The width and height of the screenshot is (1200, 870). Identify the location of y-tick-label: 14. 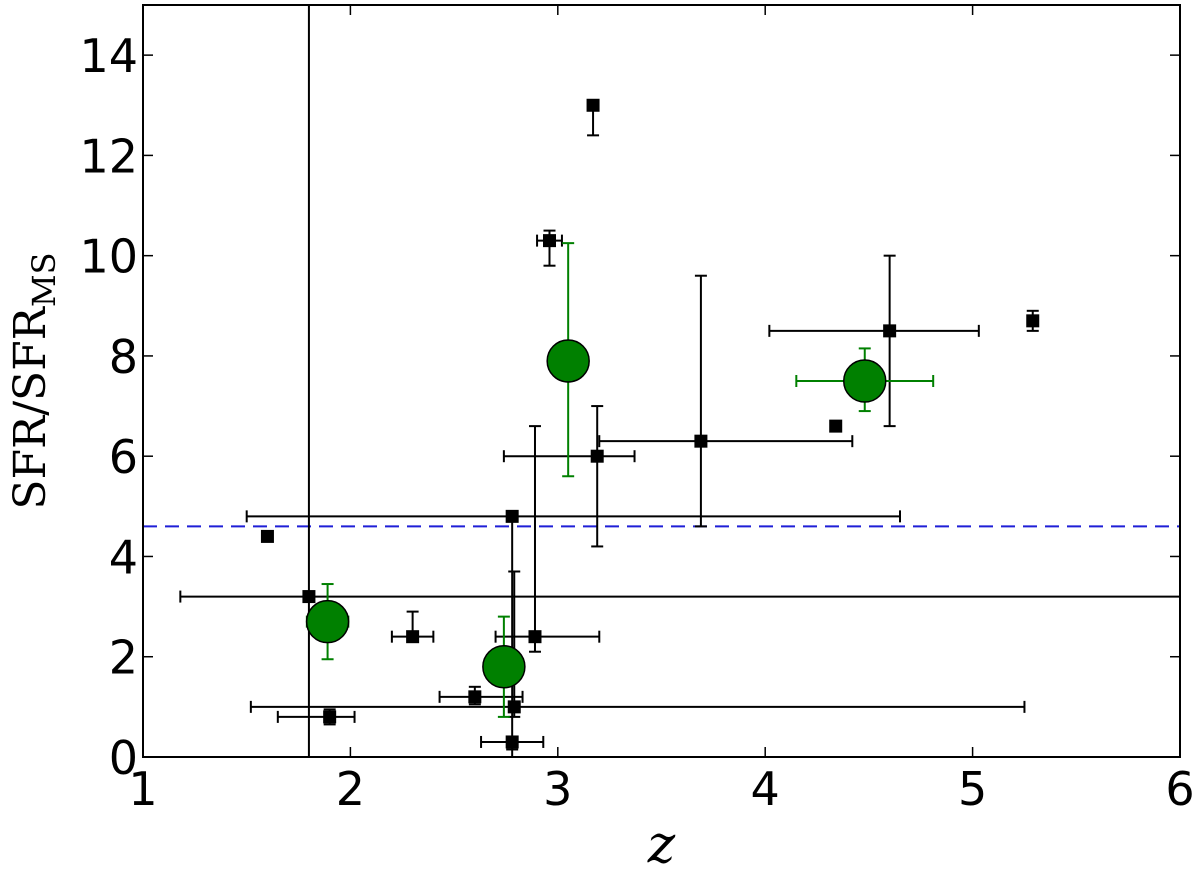
(108, 56).